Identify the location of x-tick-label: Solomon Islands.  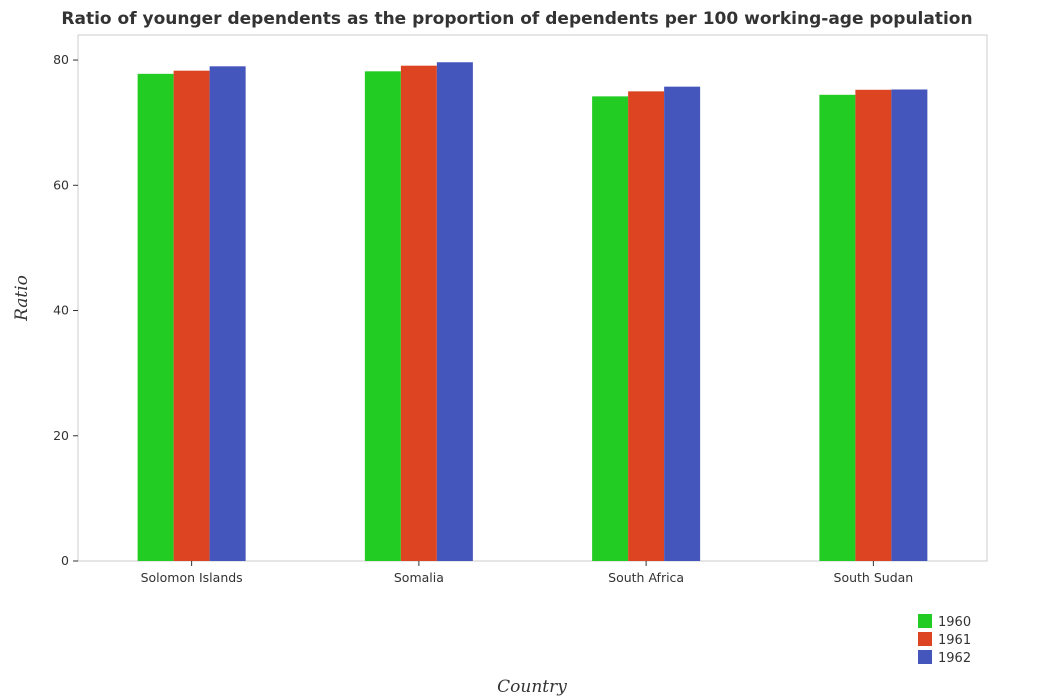
(192, 577).